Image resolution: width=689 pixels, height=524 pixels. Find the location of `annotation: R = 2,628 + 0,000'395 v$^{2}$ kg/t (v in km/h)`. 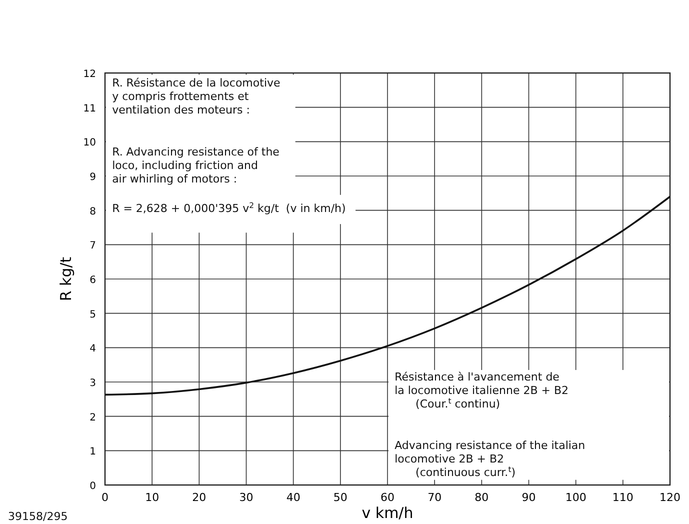

annotation: R = 2,628 + 0,000'395 v$^{2}$ kg/t (v in km/h) is located at coordinates (229, 208).